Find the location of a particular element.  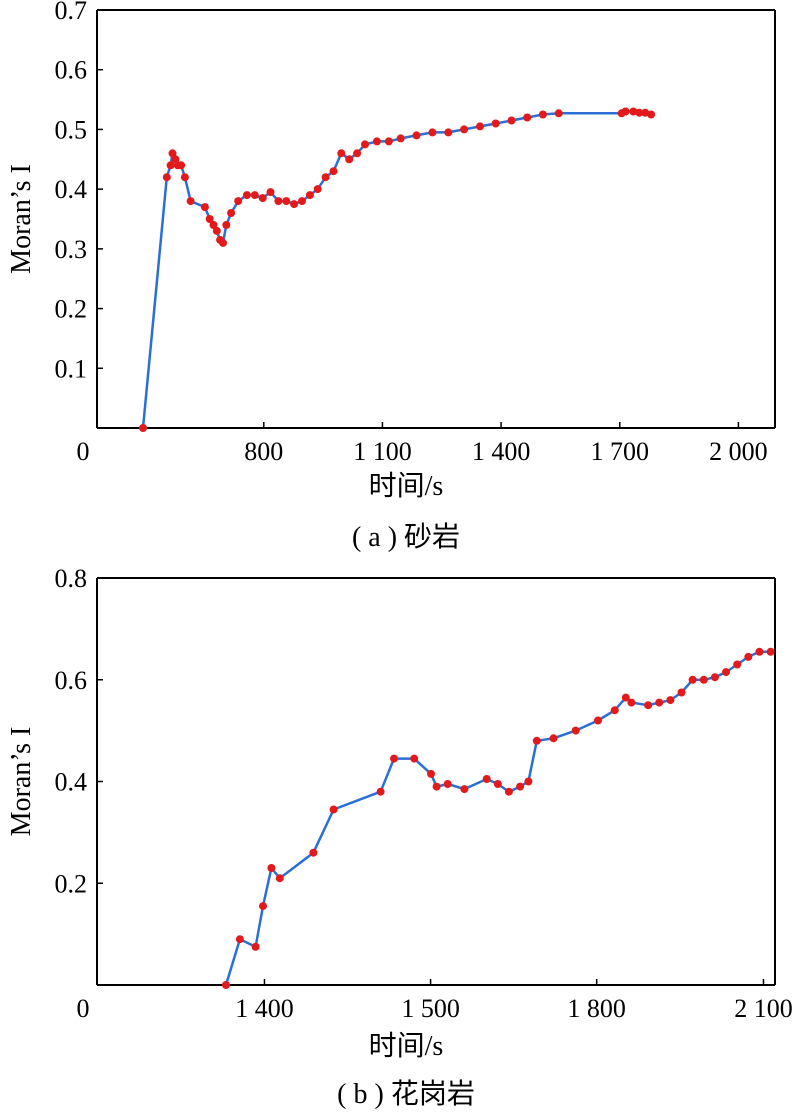

x-tick-label: 1 100 is located at coordinates (382, 451).